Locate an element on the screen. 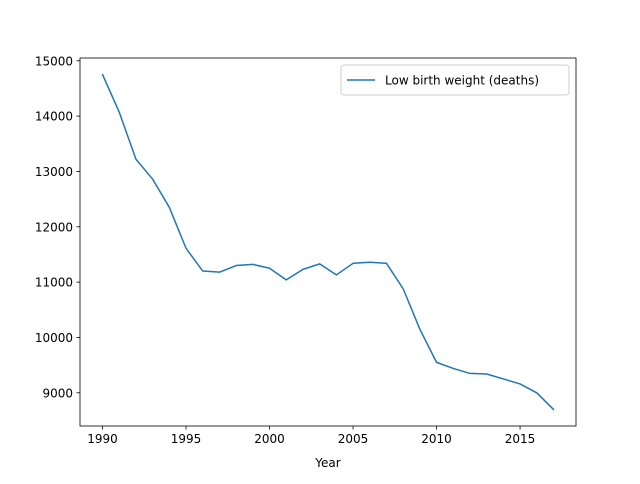  y-tick-label: 15000 is located at coordinates (54, 61).